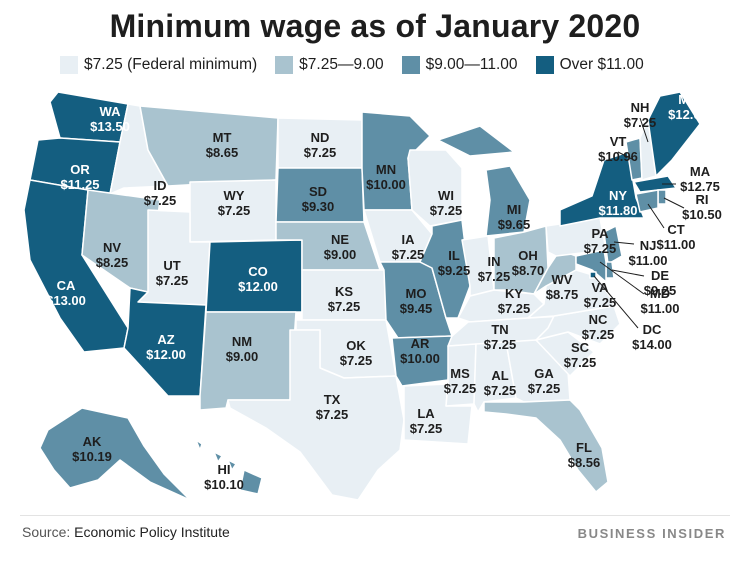  What do you see at coordinates (420, 358) in the screenshot?
I see `state-wage: $10.00` at bounding box center [420, 358].